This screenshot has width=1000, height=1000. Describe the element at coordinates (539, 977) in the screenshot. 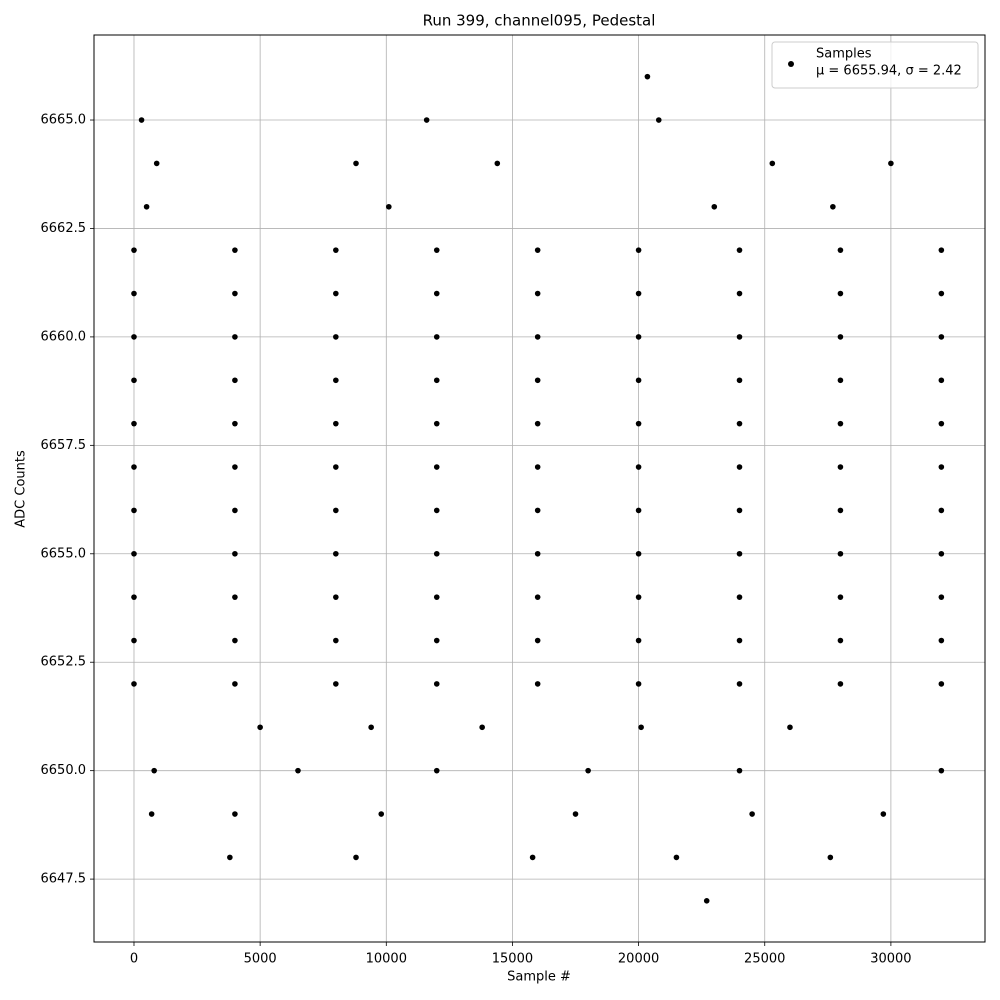

I see `x-axis-label: Sample #` at that location.